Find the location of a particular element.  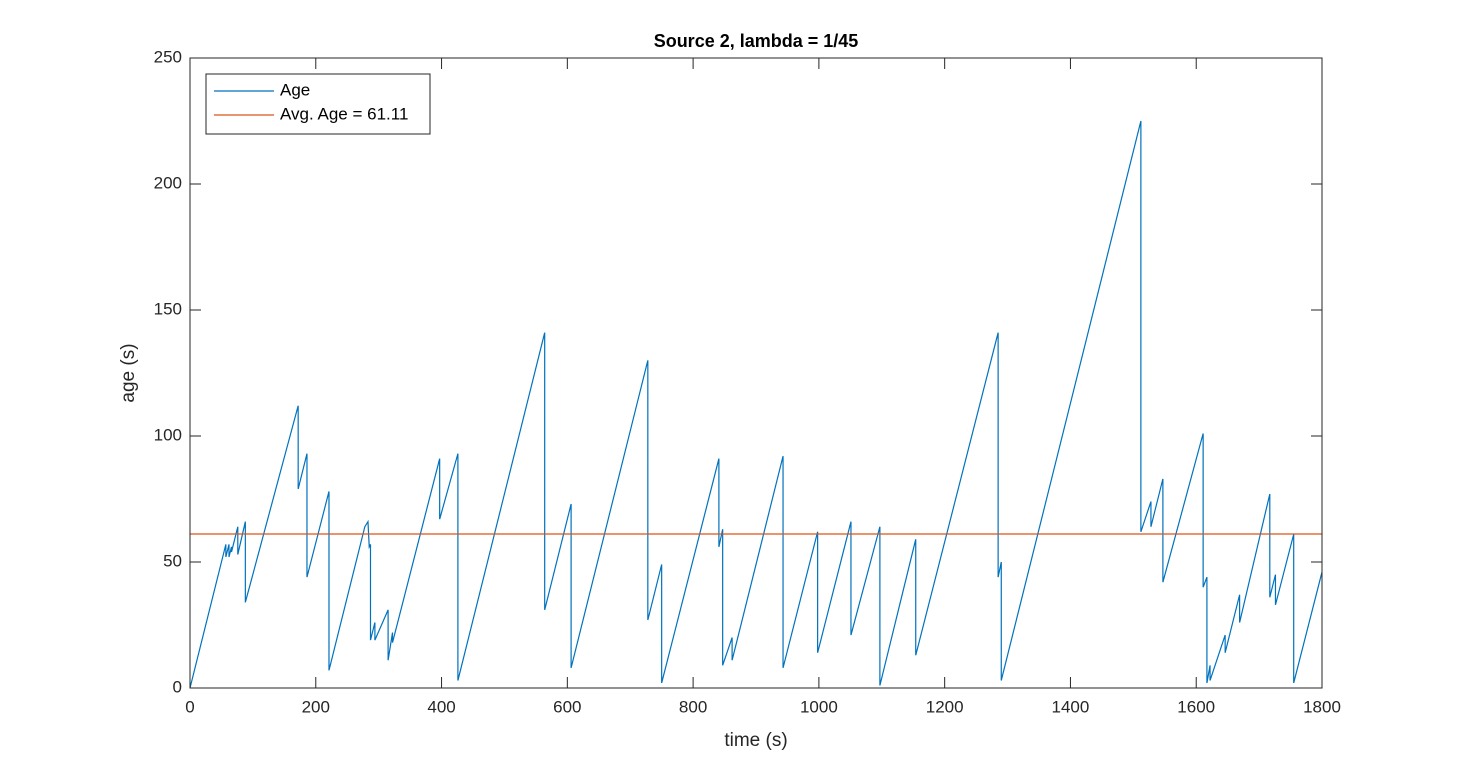

legend-box is located at coordinates (318, 104).